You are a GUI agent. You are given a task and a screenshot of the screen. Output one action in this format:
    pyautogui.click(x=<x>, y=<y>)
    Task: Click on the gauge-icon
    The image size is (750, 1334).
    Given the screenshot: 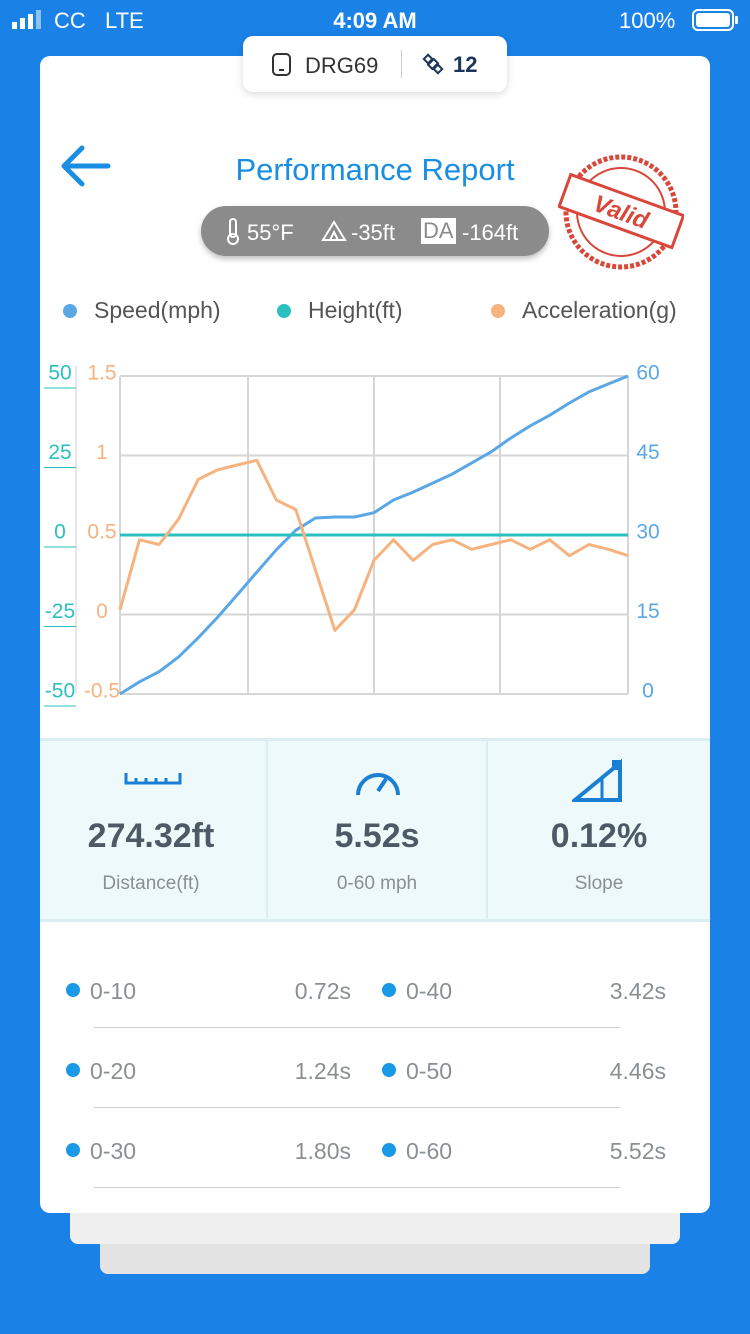 What is the action you would take?
    pyautogui.click(x=378, y=784)
    